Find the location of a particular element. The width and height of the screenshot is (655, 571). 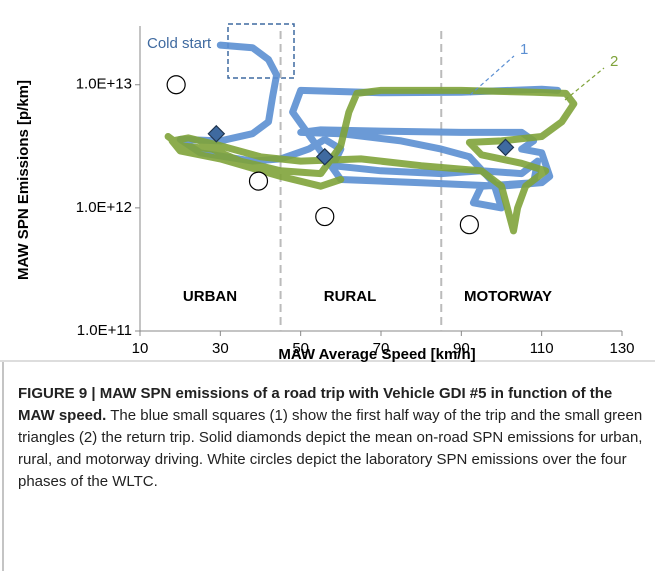

series-label: 1 is located at coordinates (524, 49).